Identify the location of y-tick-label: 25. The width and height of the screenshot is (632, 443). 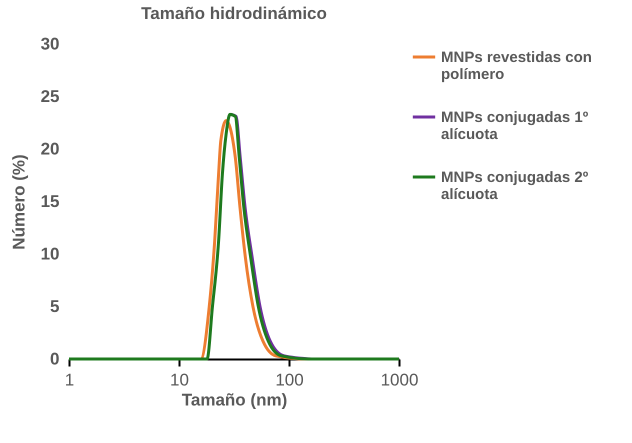
(50, 96).